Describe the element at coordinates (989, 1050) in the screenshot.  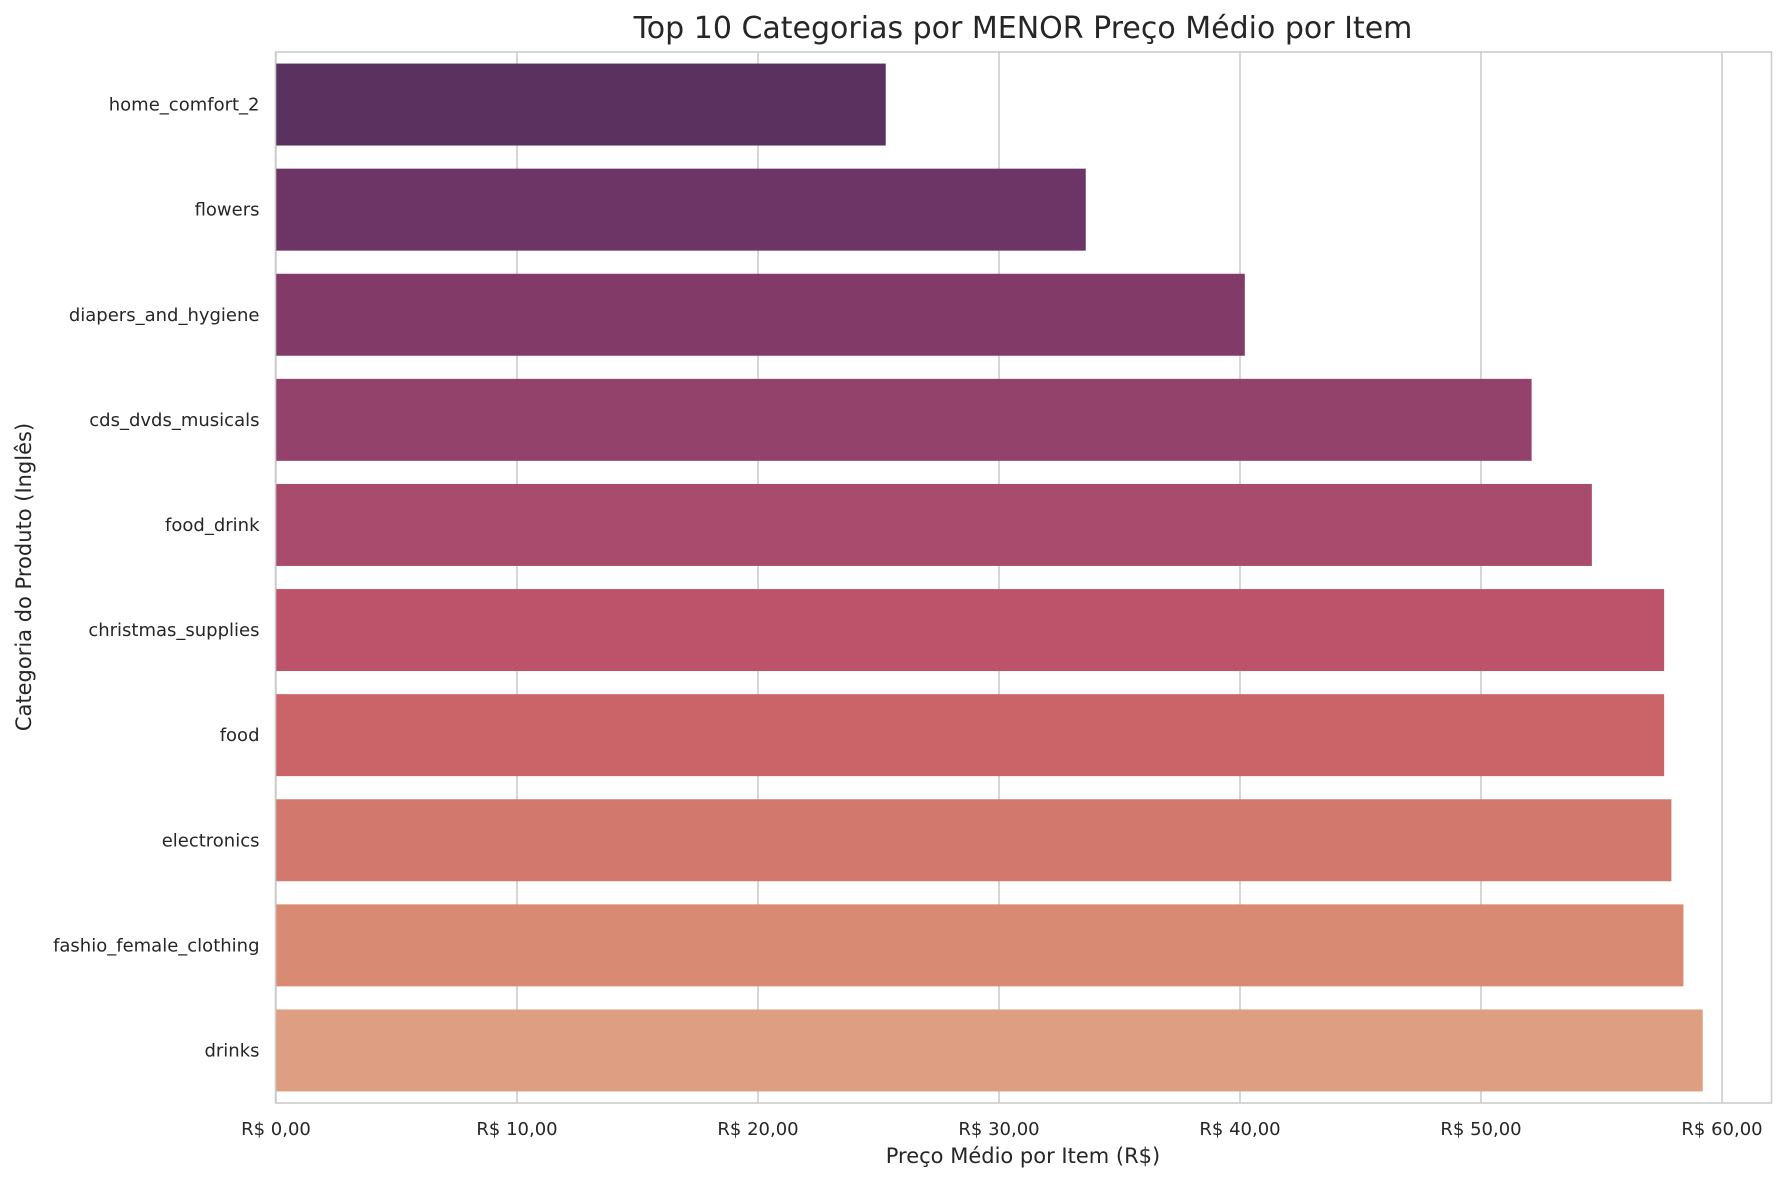
I see `bar-drinks` at that location.